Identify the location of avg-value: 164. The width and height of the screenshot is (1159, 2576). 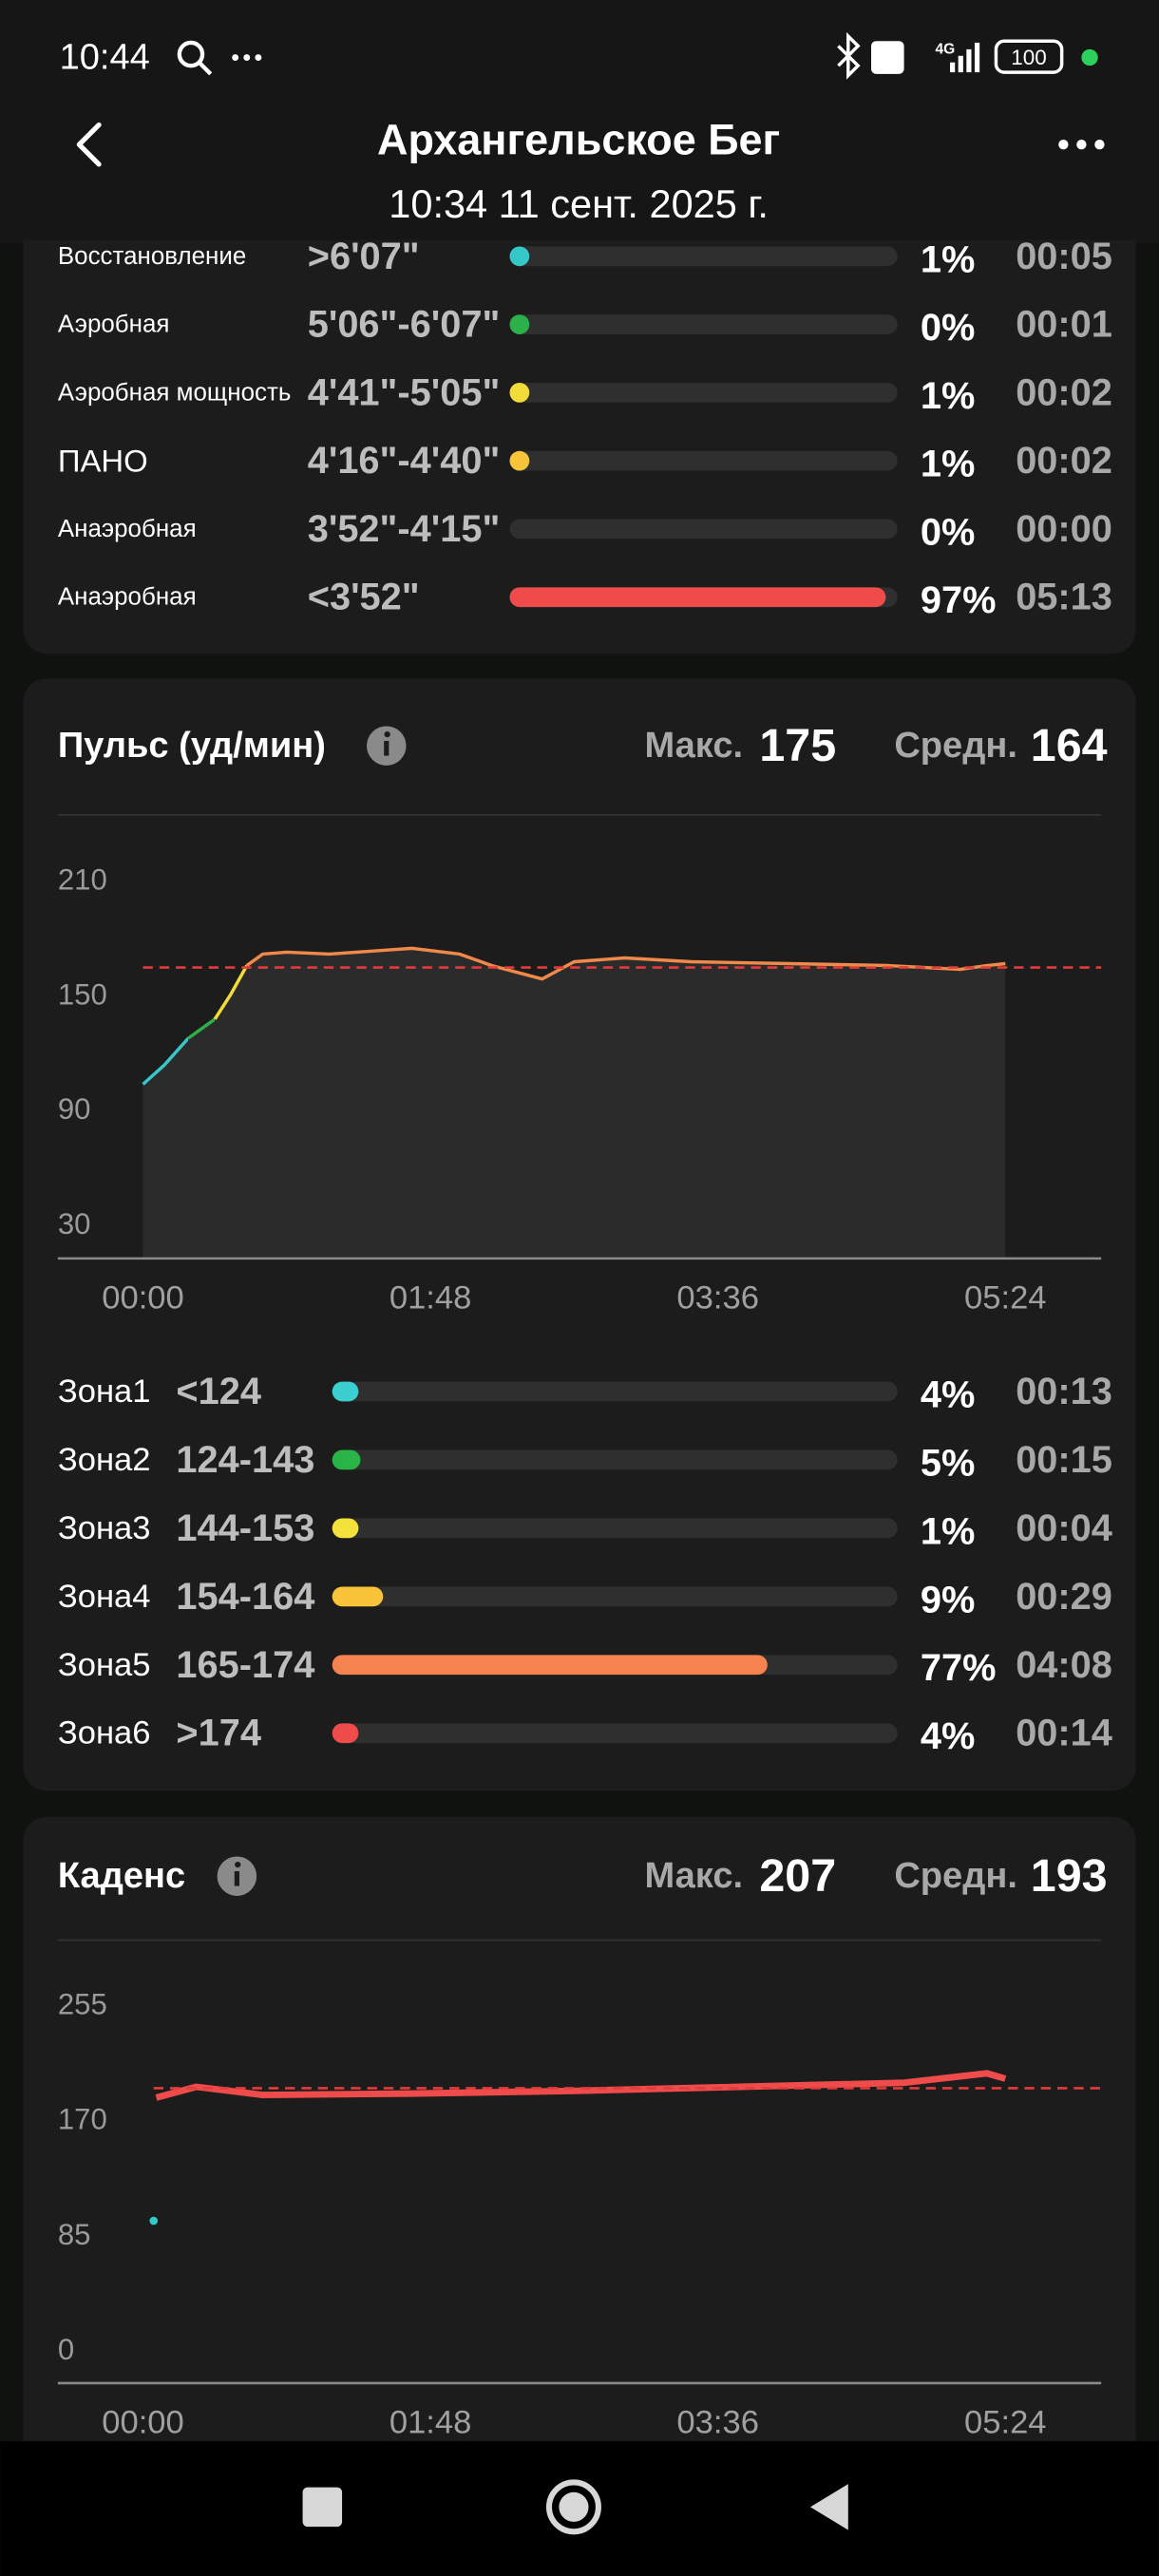
(1069, 745).